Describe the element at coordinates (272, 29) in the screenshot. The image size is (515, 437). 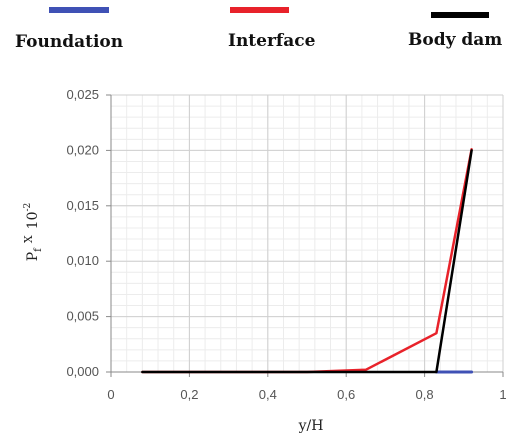
I see `legend-item-interface: Interface` at that location.